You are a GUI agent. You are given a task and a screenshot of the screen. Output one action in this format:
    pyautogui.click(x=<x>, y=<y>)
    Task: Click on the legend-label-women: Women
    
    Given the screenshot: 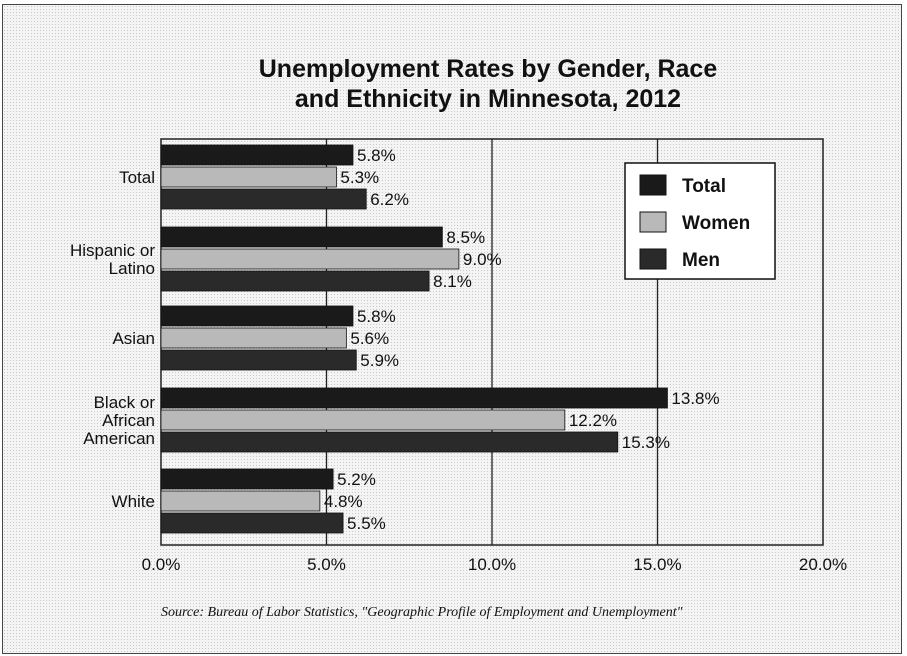 What is the action you would take?
    pyautogui.click(x=716, y=223)
    